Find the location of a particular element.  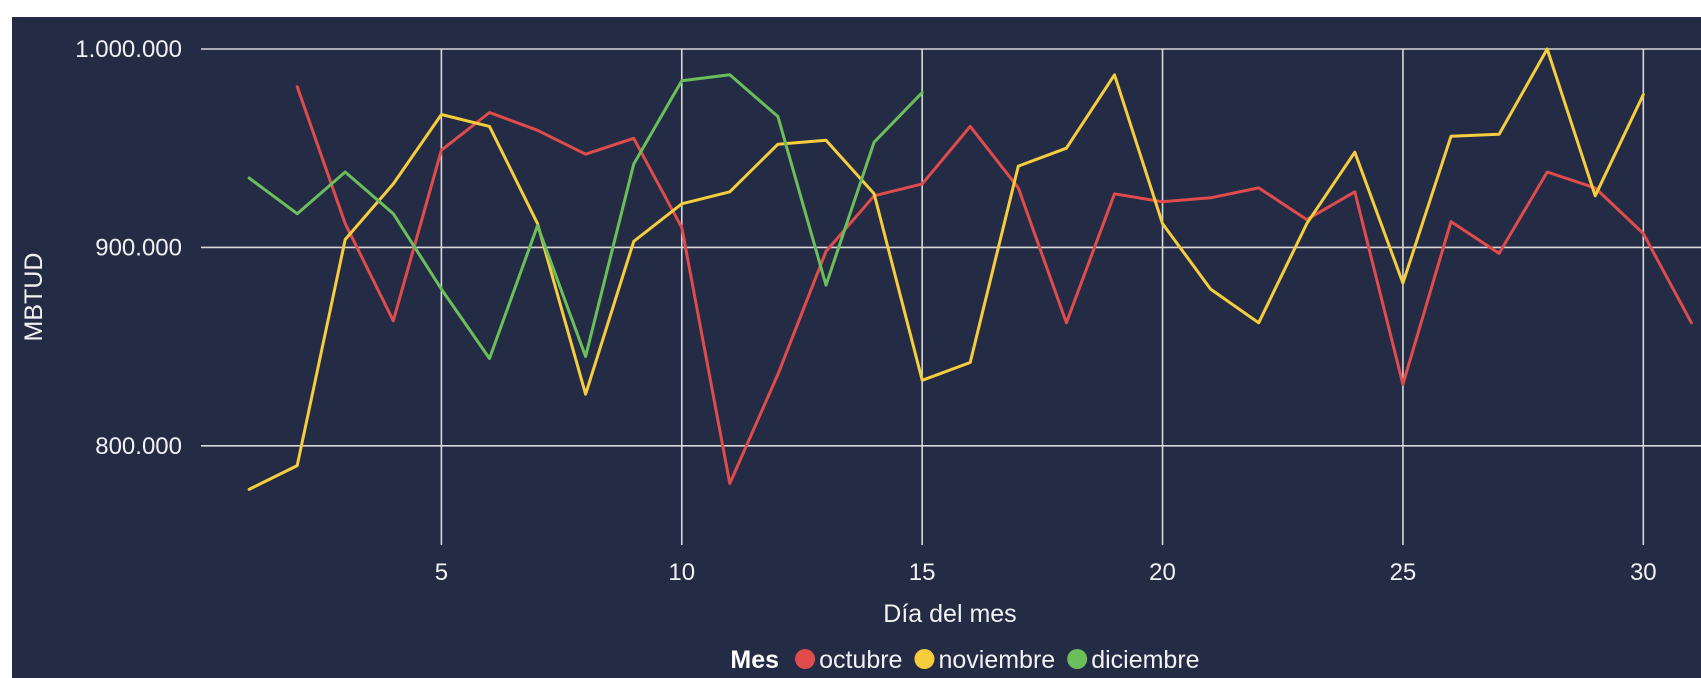

y-tick-label: 1.000.000 is located at coordinates (128, 49).